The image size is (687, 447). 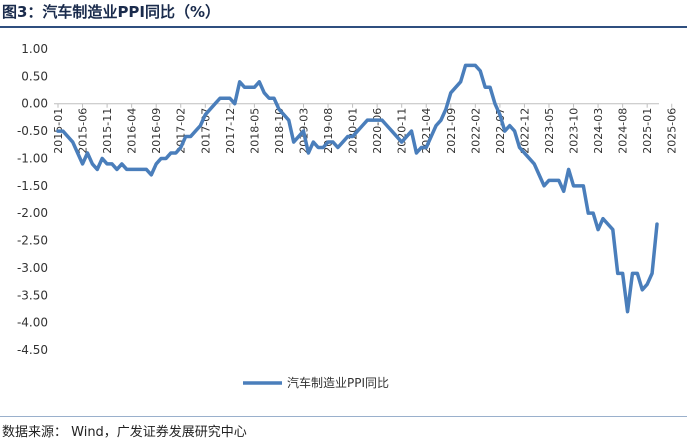 What do you see at coordinates (279, 131) in the screenshot?
I see `x-tick-label: 2018-10` at bounding box center [279, 131].